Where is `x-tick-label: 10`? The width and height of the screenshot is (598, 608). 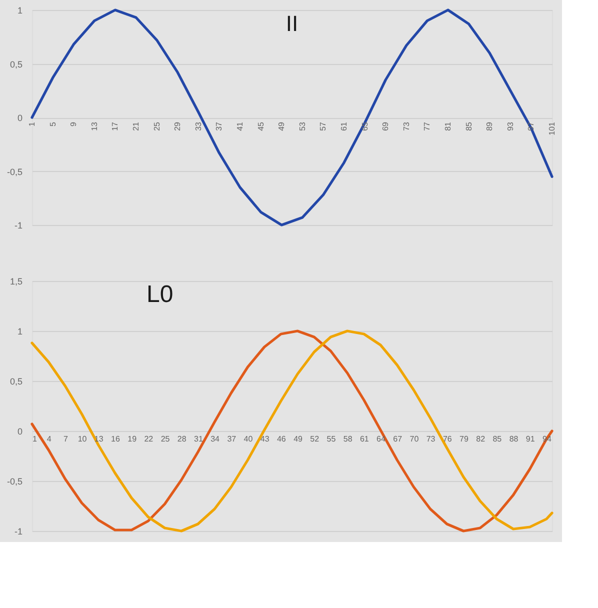 x-tick-label: 10 is located at coordinates (83, 439).